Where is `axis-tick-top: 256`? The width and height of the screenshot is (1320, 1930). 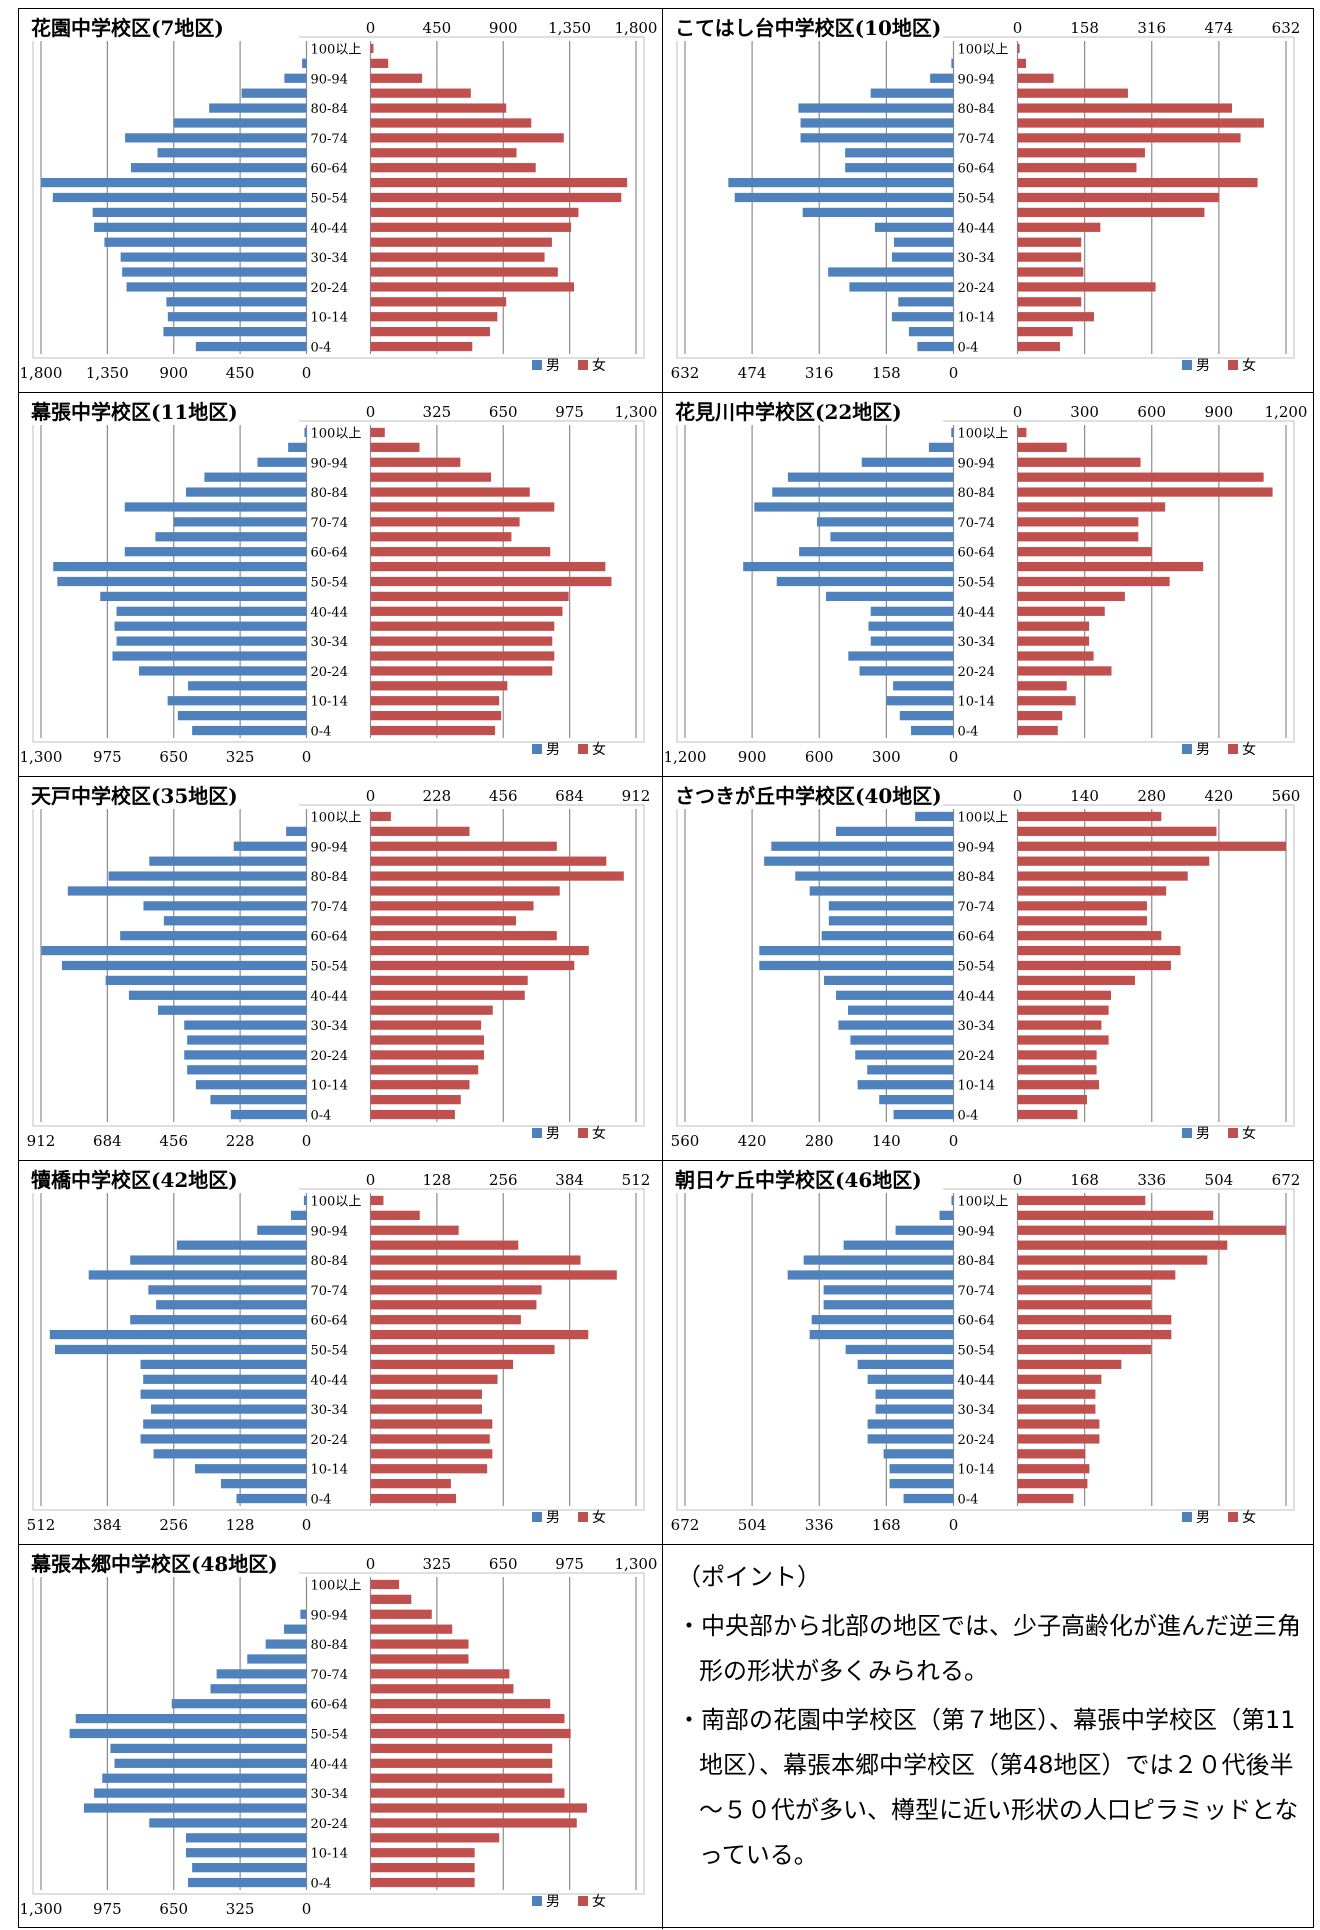
axis-tick-top: 256 is located at coordinates (503, 1180).